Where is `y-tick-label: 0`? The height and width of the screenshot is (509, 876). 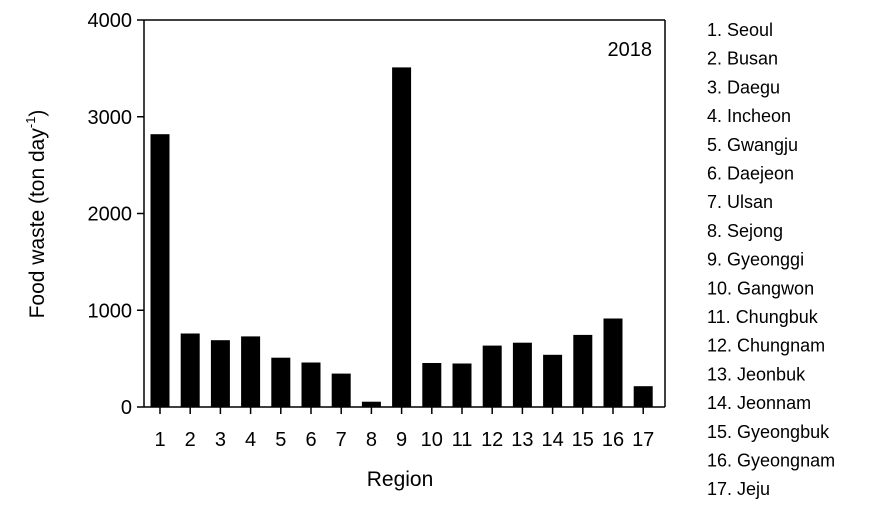 y-tick-label: 0 is located at coordinates (126, 408).